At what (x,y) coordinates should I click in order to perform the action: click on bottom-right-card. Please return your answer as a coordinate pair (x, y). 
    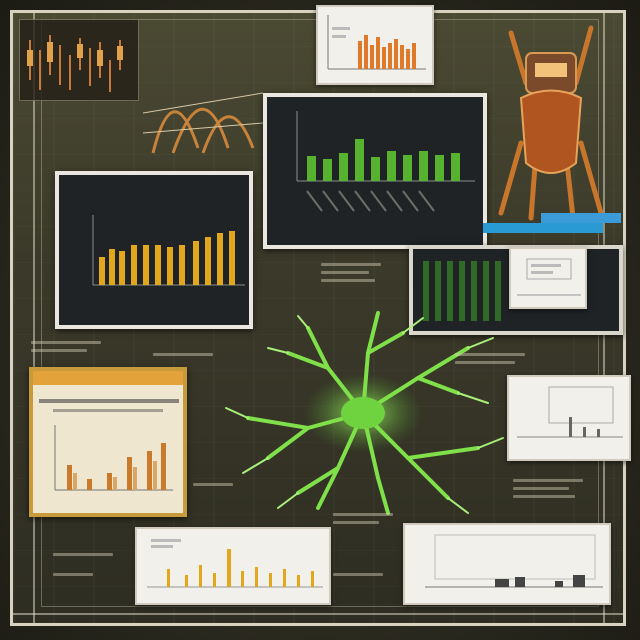
    Looking at the image, I should click on (507, 564).